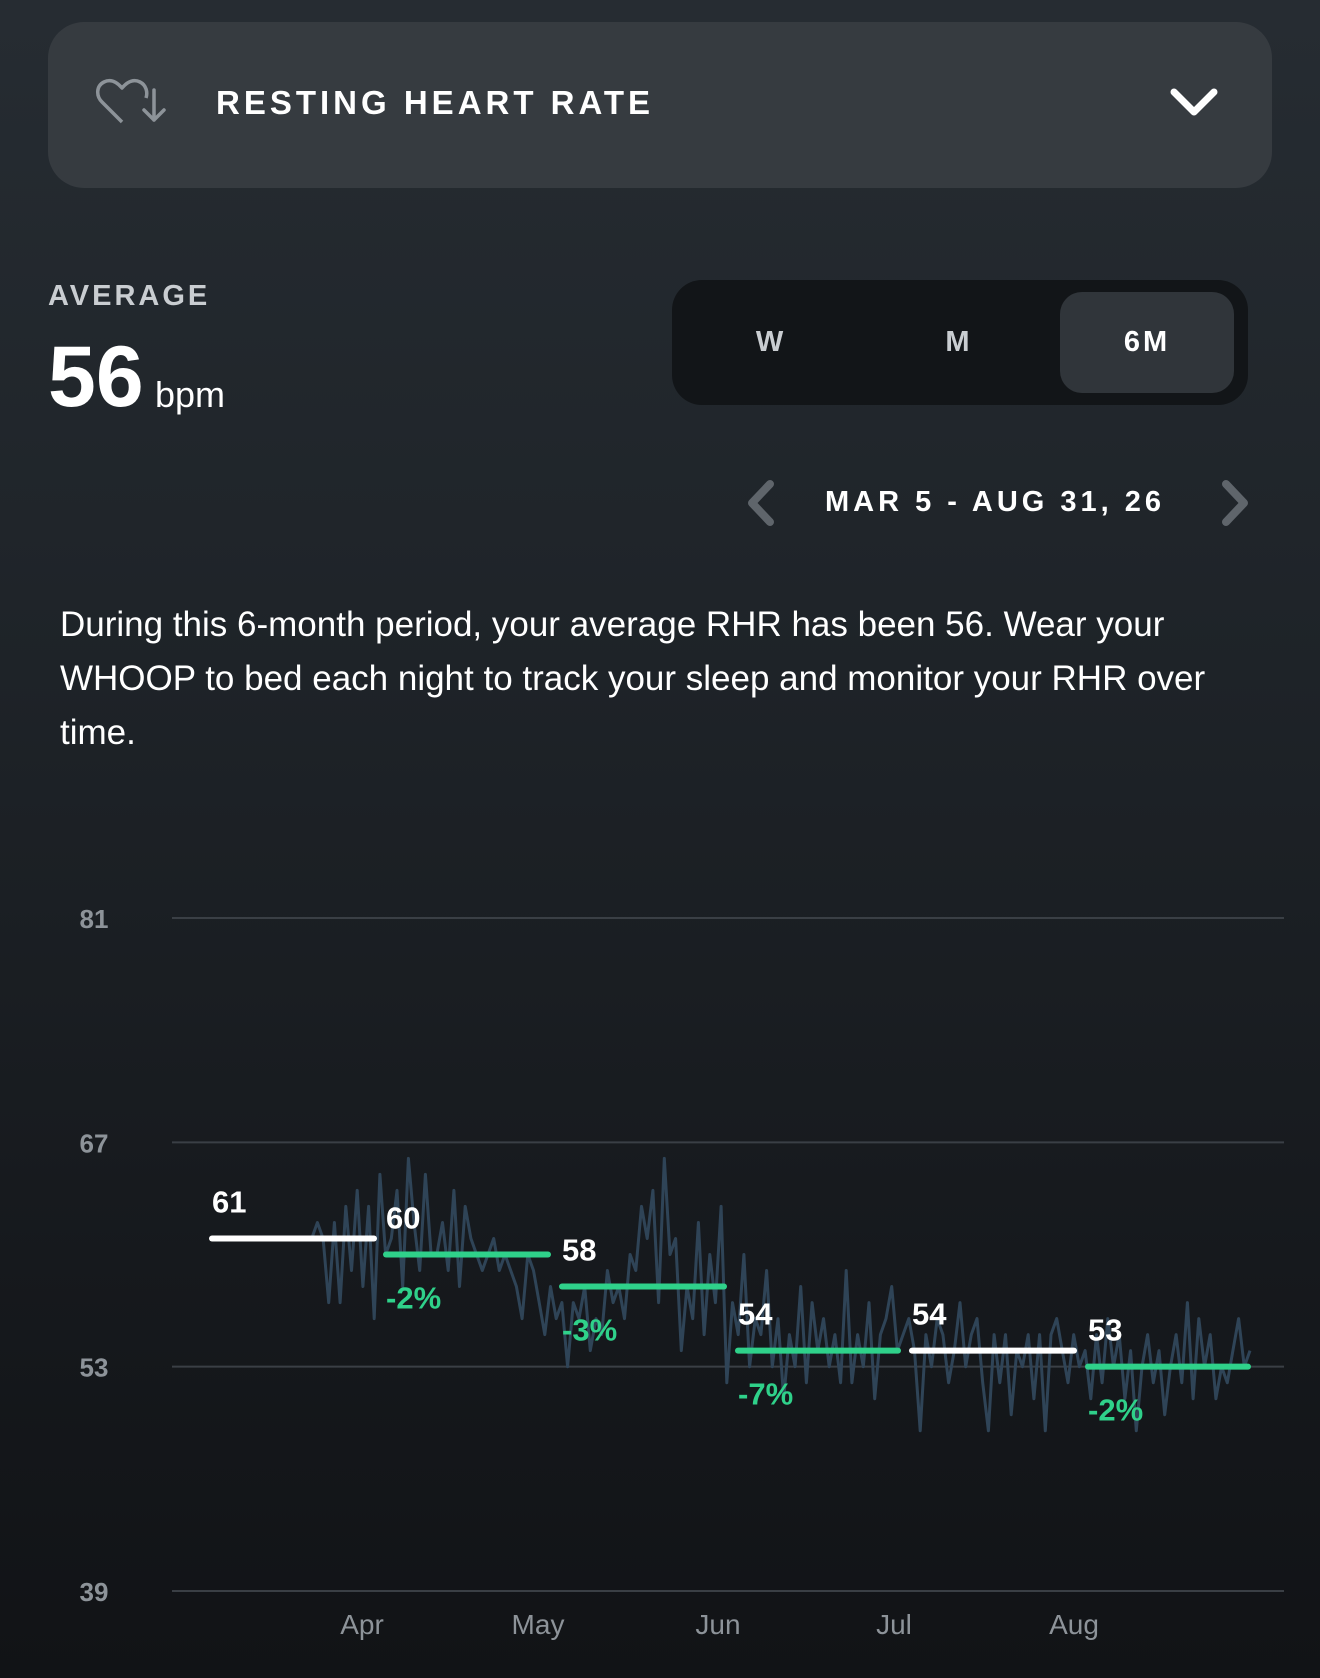 This screenshot has height=1678, width=1320. Describe the element at coordinates (1105, 1330) in the screenshot. I see `monthly-average-label: 53` at that location.